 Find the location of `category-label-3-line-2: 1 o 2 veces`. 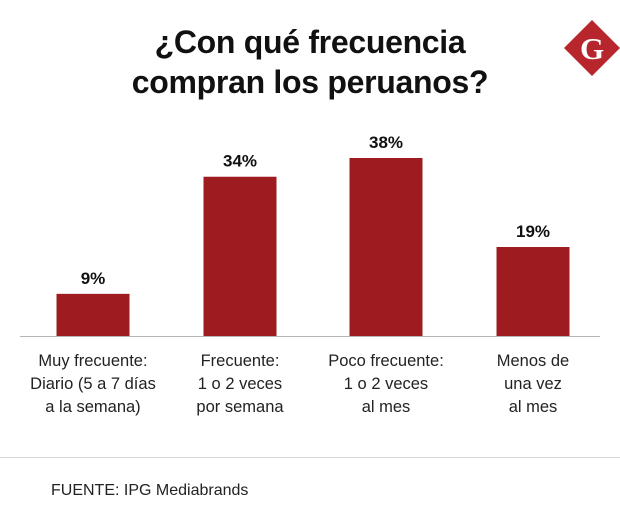

category-label-3-line-2: 1 o 2 veces is located at coordinates (386, 384).